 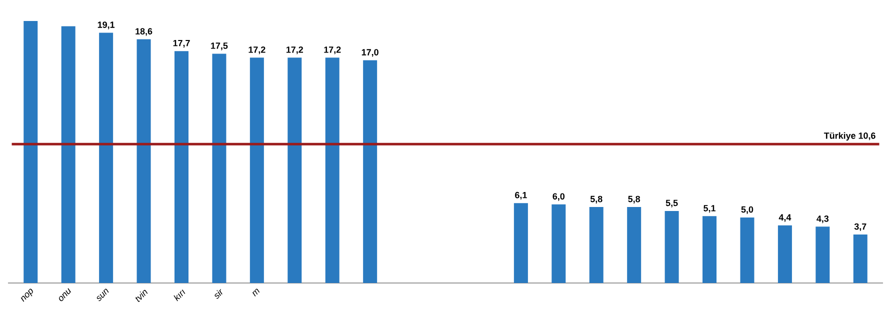 What do you see at coordinates (26, 295) in the screenshot?
I see `x-tick-label: nop` at bounding box center [26, 295].